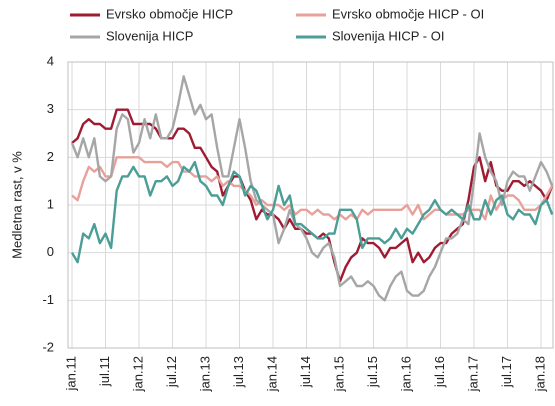  I want to click on y-tick-label: 1, so click(50, 203).